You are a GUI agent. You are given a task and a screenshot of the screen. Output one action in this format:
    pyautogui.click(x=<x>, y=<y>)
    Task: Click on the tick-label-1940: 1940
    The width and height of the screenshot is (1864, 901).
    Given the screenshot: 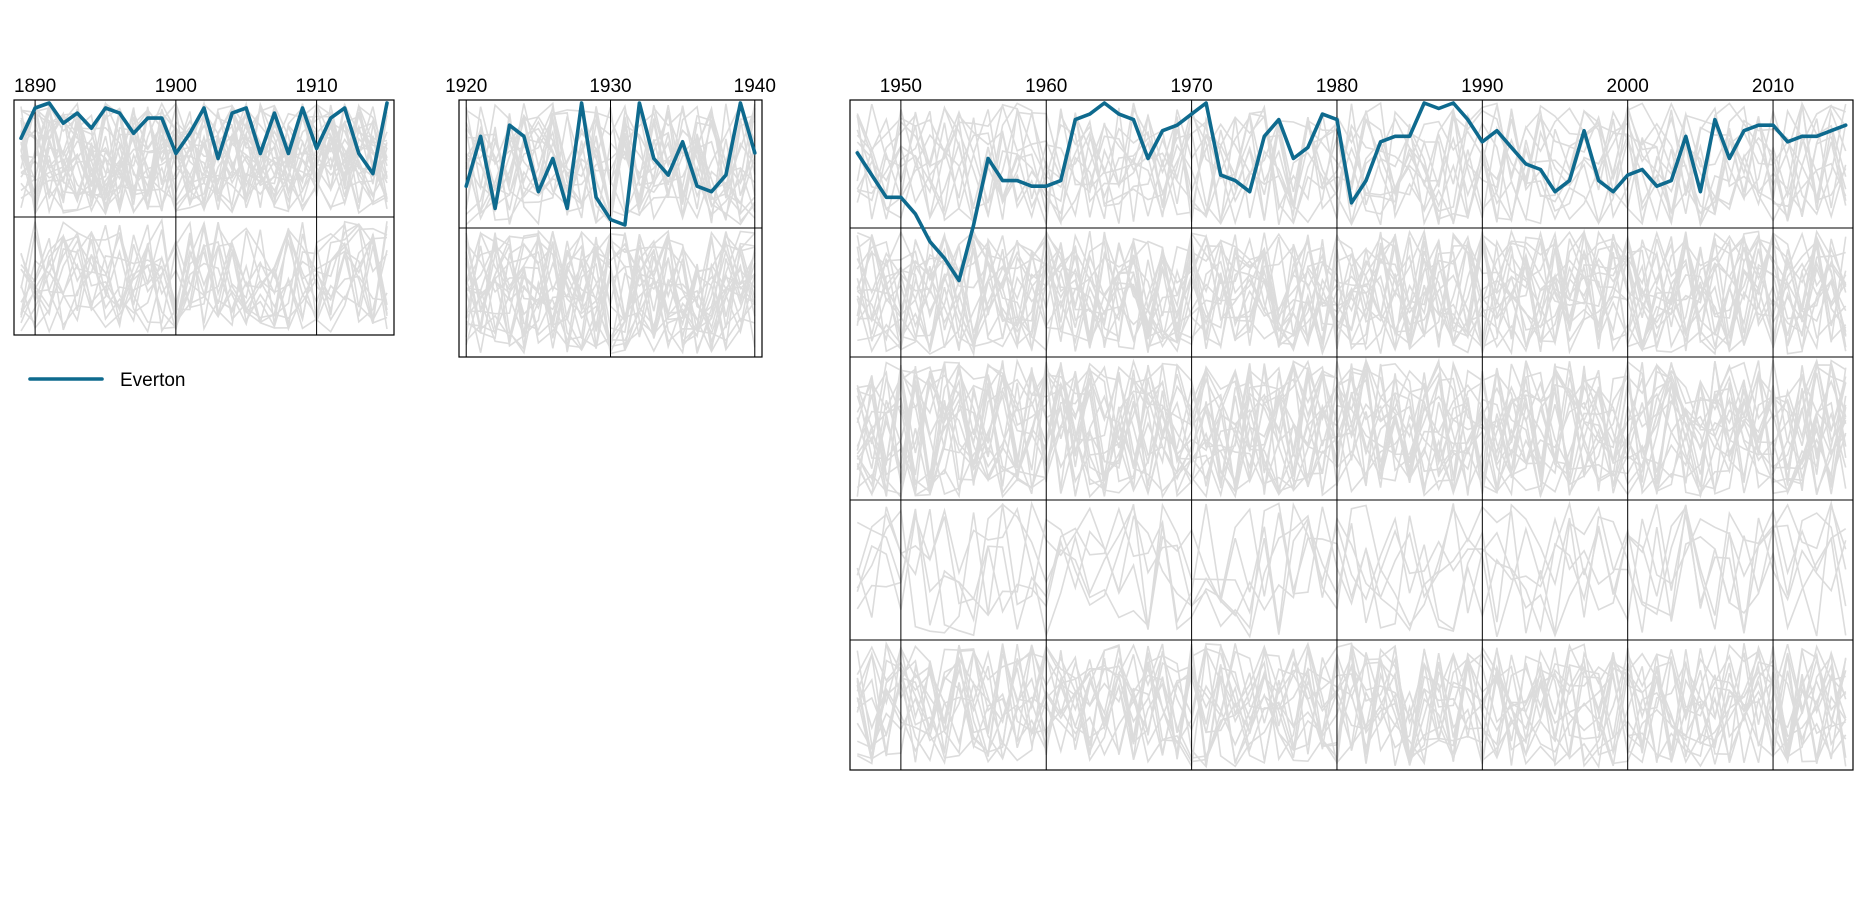 What is the action you would take?
    pyautogui.click(x=755, y=86)
    